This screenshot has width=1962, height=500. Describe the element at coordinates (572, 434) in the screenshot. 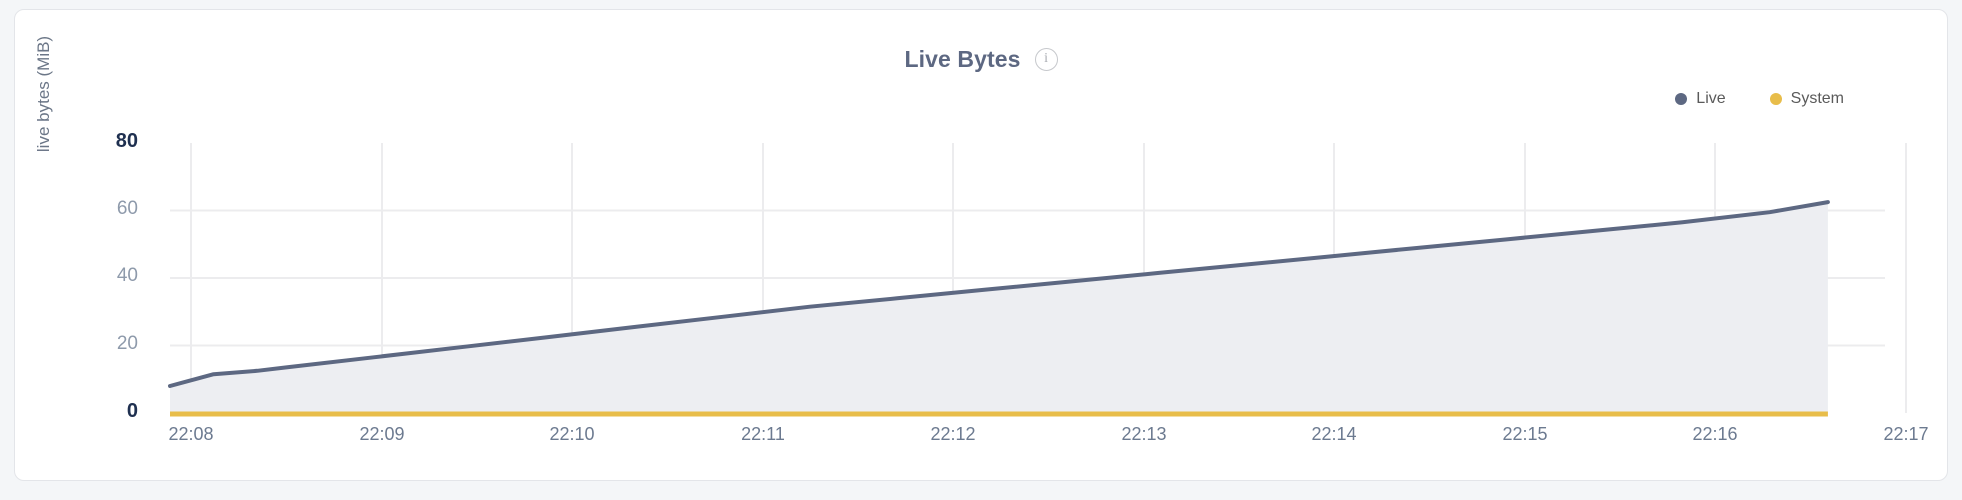

I see `x-axis-tick-label: 22:10` at that location.